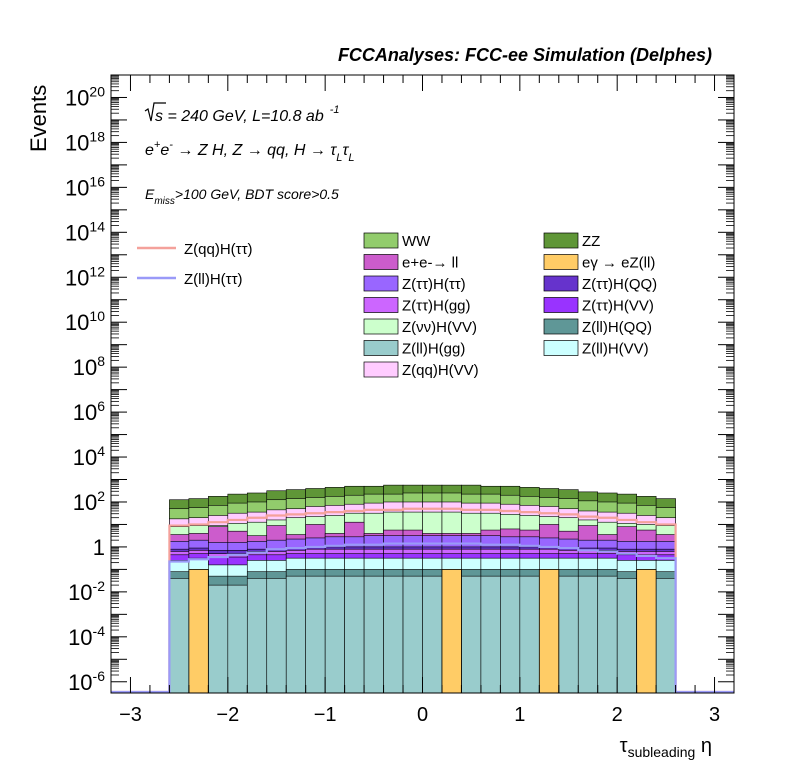  What do you see at coordinates (591, 241) in the screenshot?
I see `legend-label: ZZ` at bounding box center [591, 241].